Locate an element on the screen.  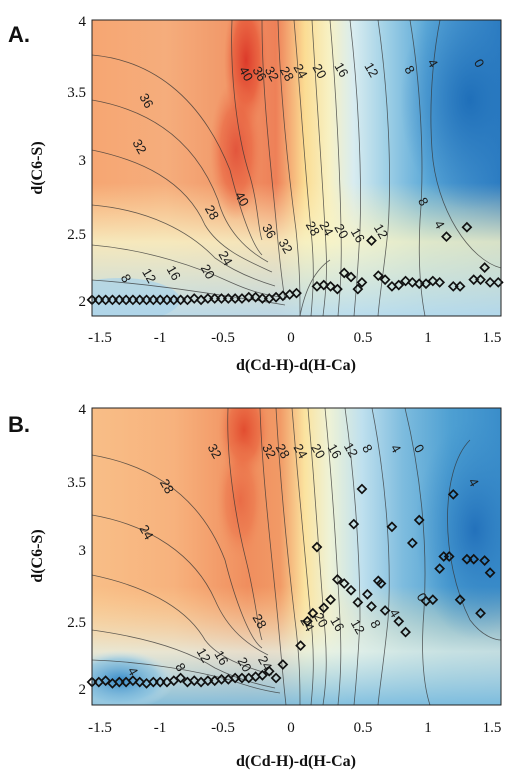
panel-b-xtick: 0 is located at coordinates (291, 728).